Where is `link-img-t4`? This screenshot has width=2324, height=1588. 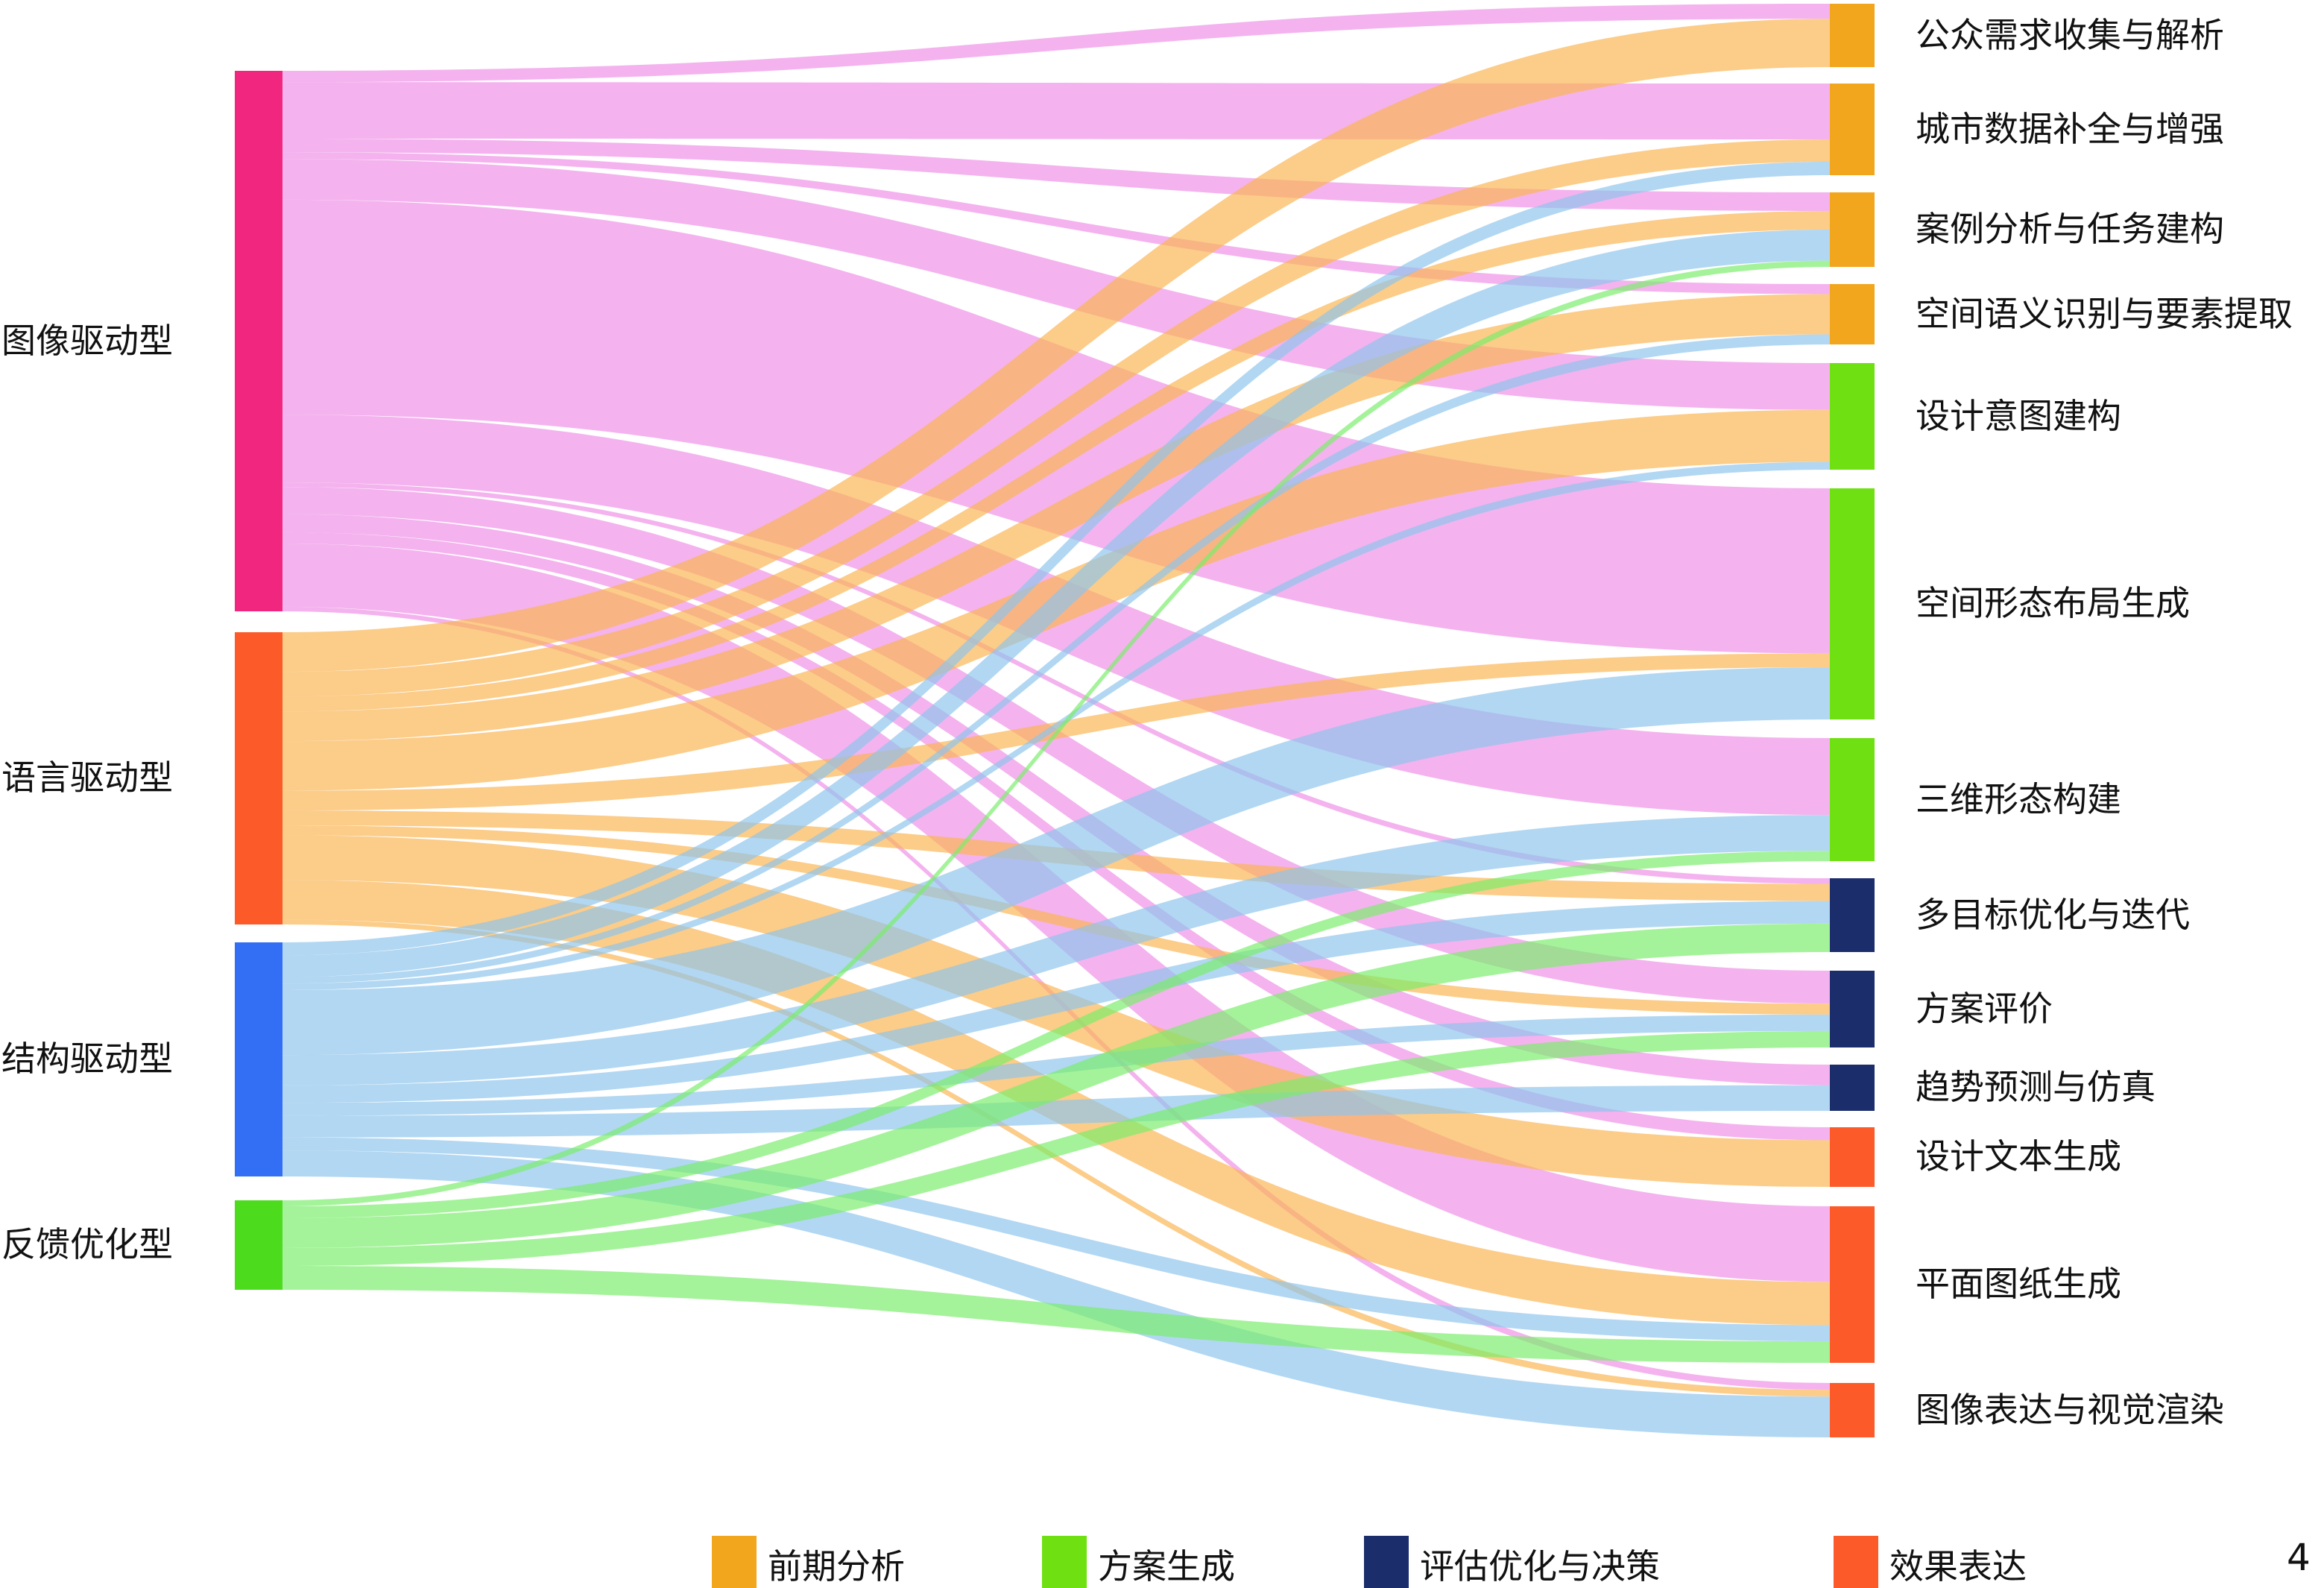 link-img-t4 is located at coordinates (1056, 223).